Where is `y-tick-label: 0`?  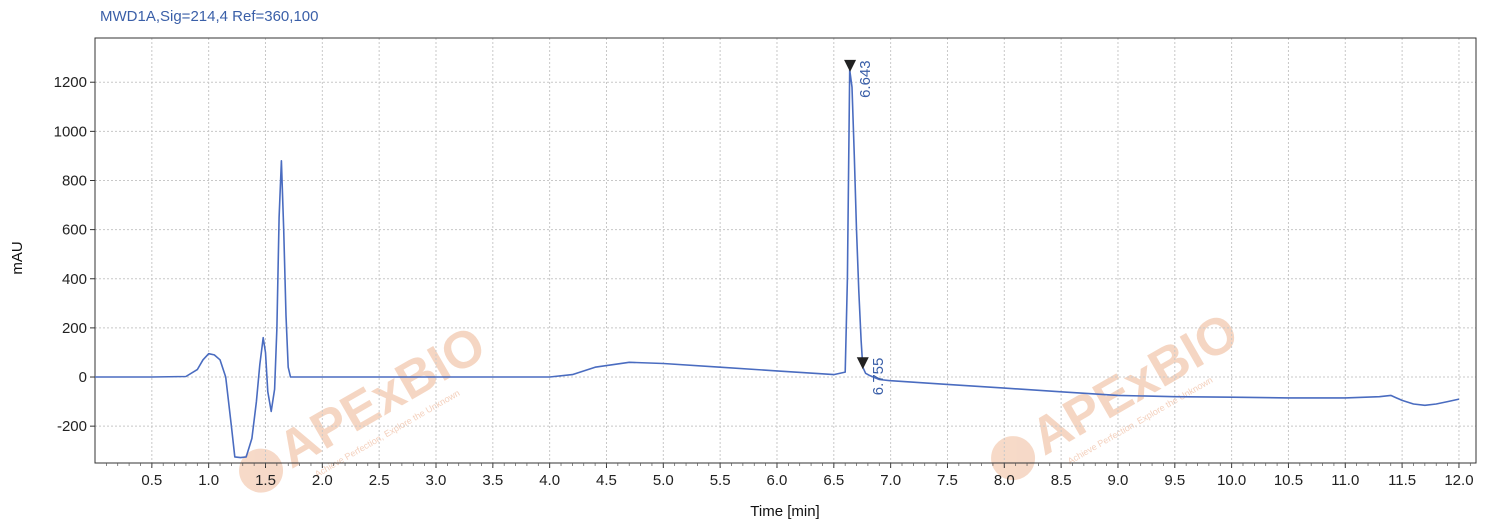 y-tick-label: 0 is located at coordinates (83, 377).